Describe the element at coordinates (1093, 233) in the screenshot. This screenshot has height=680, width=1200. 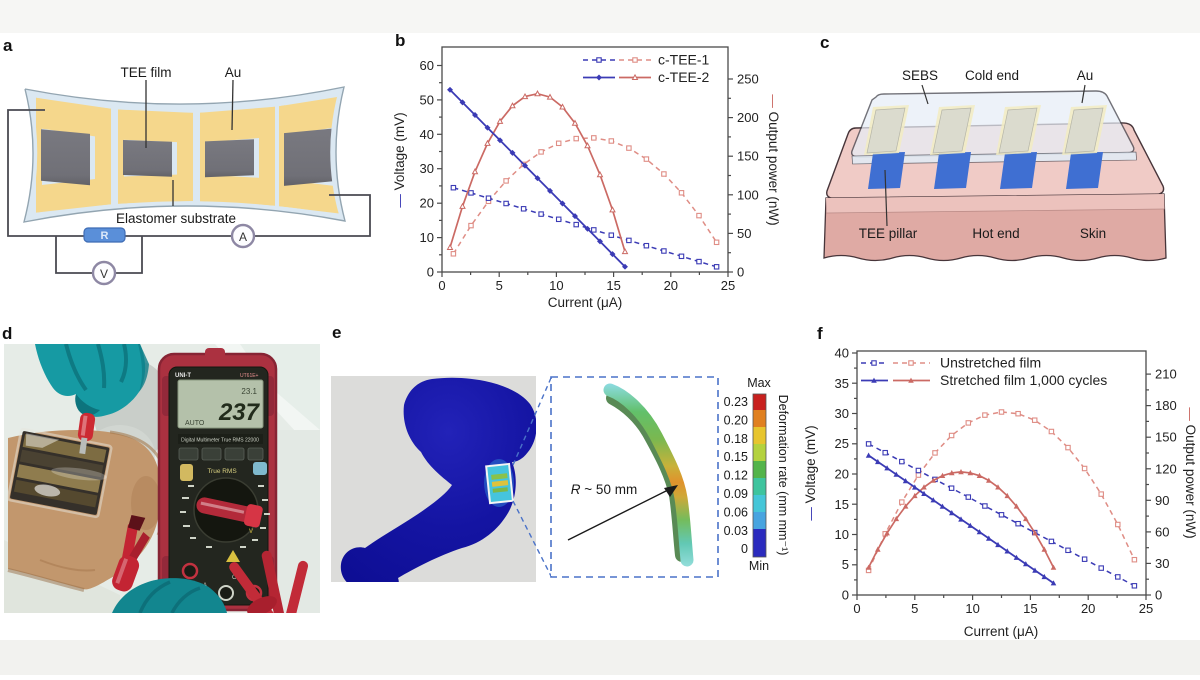
I see `svg-text: Skin` at that location.